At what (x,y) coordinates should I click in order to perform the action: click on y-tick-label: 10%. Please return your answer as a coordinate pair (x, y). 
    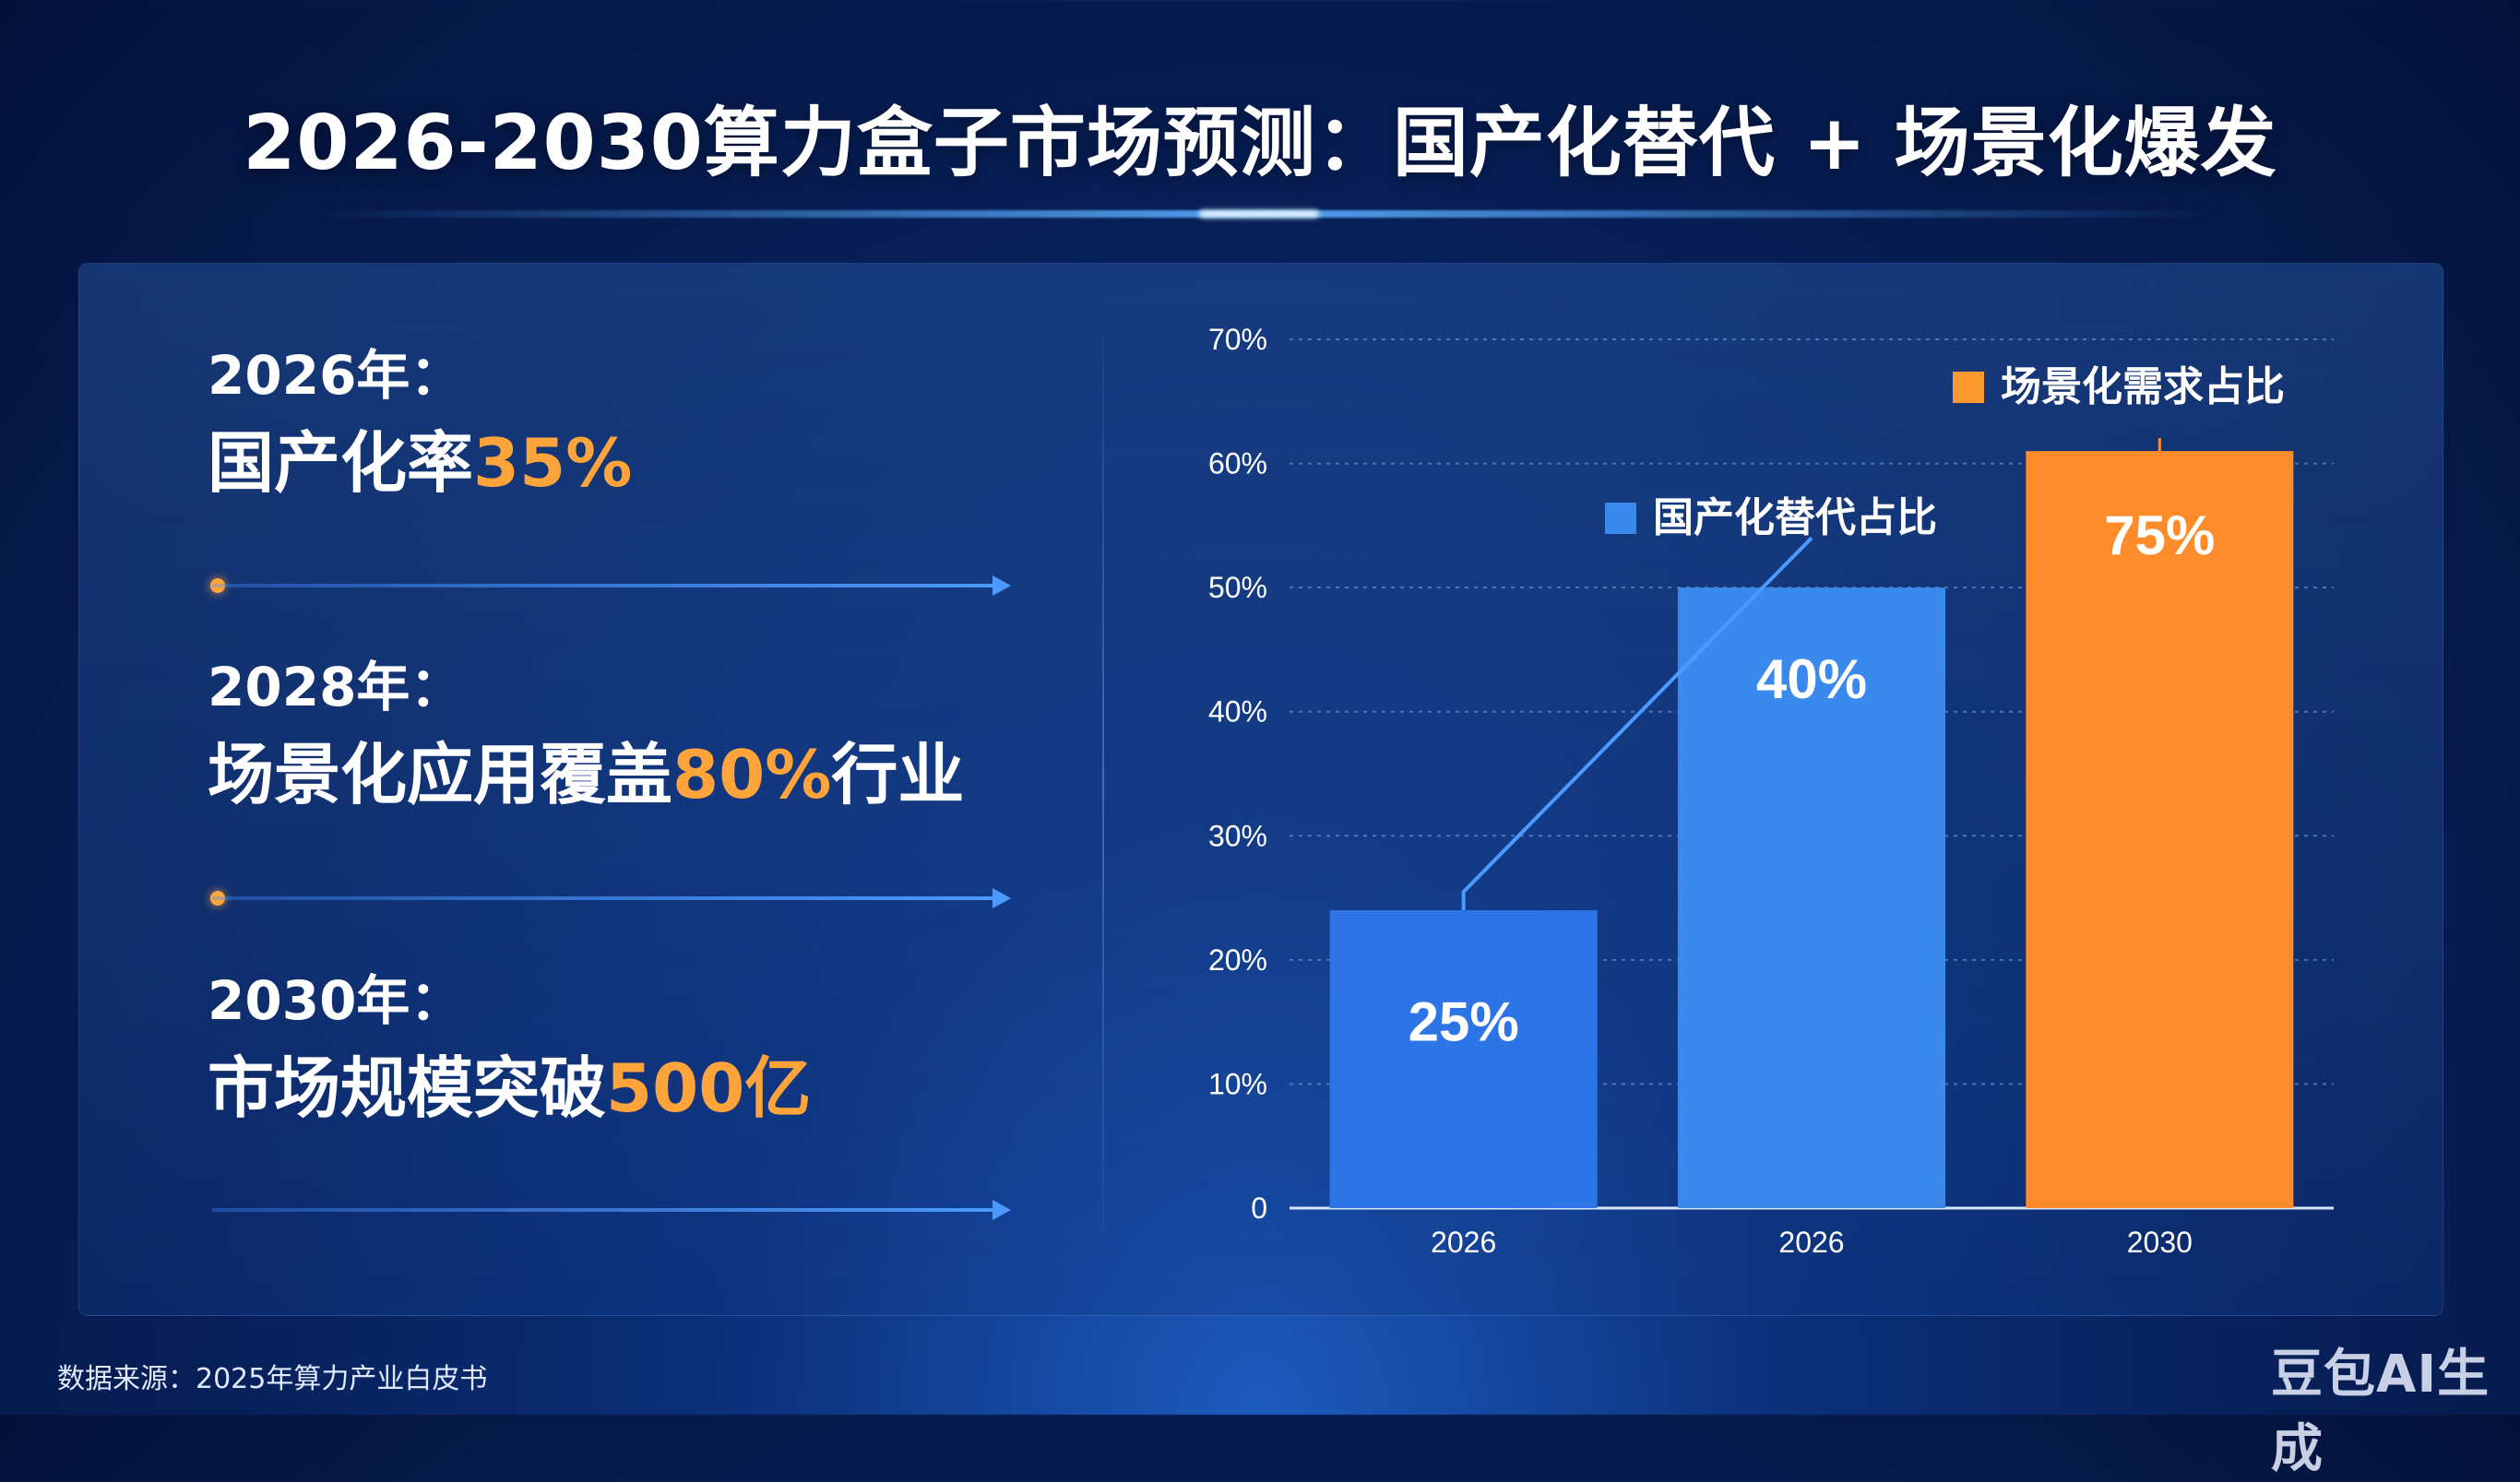
    Looking at the image, I should click on (1237, 1083).